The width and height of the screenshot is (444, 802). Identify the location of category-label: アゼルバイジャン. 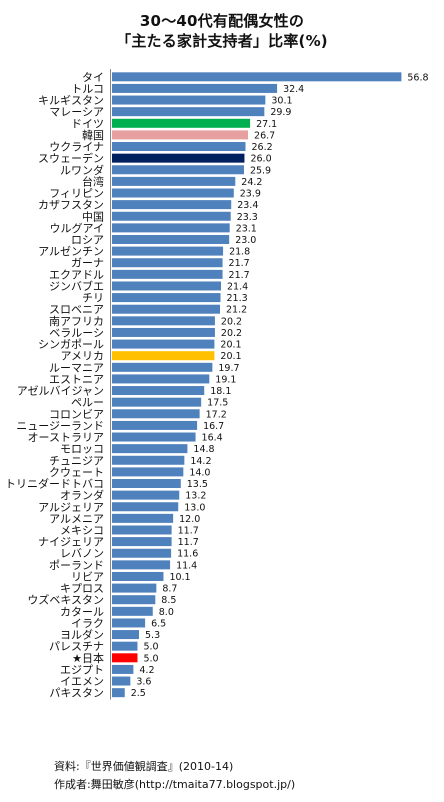
(60, 391).